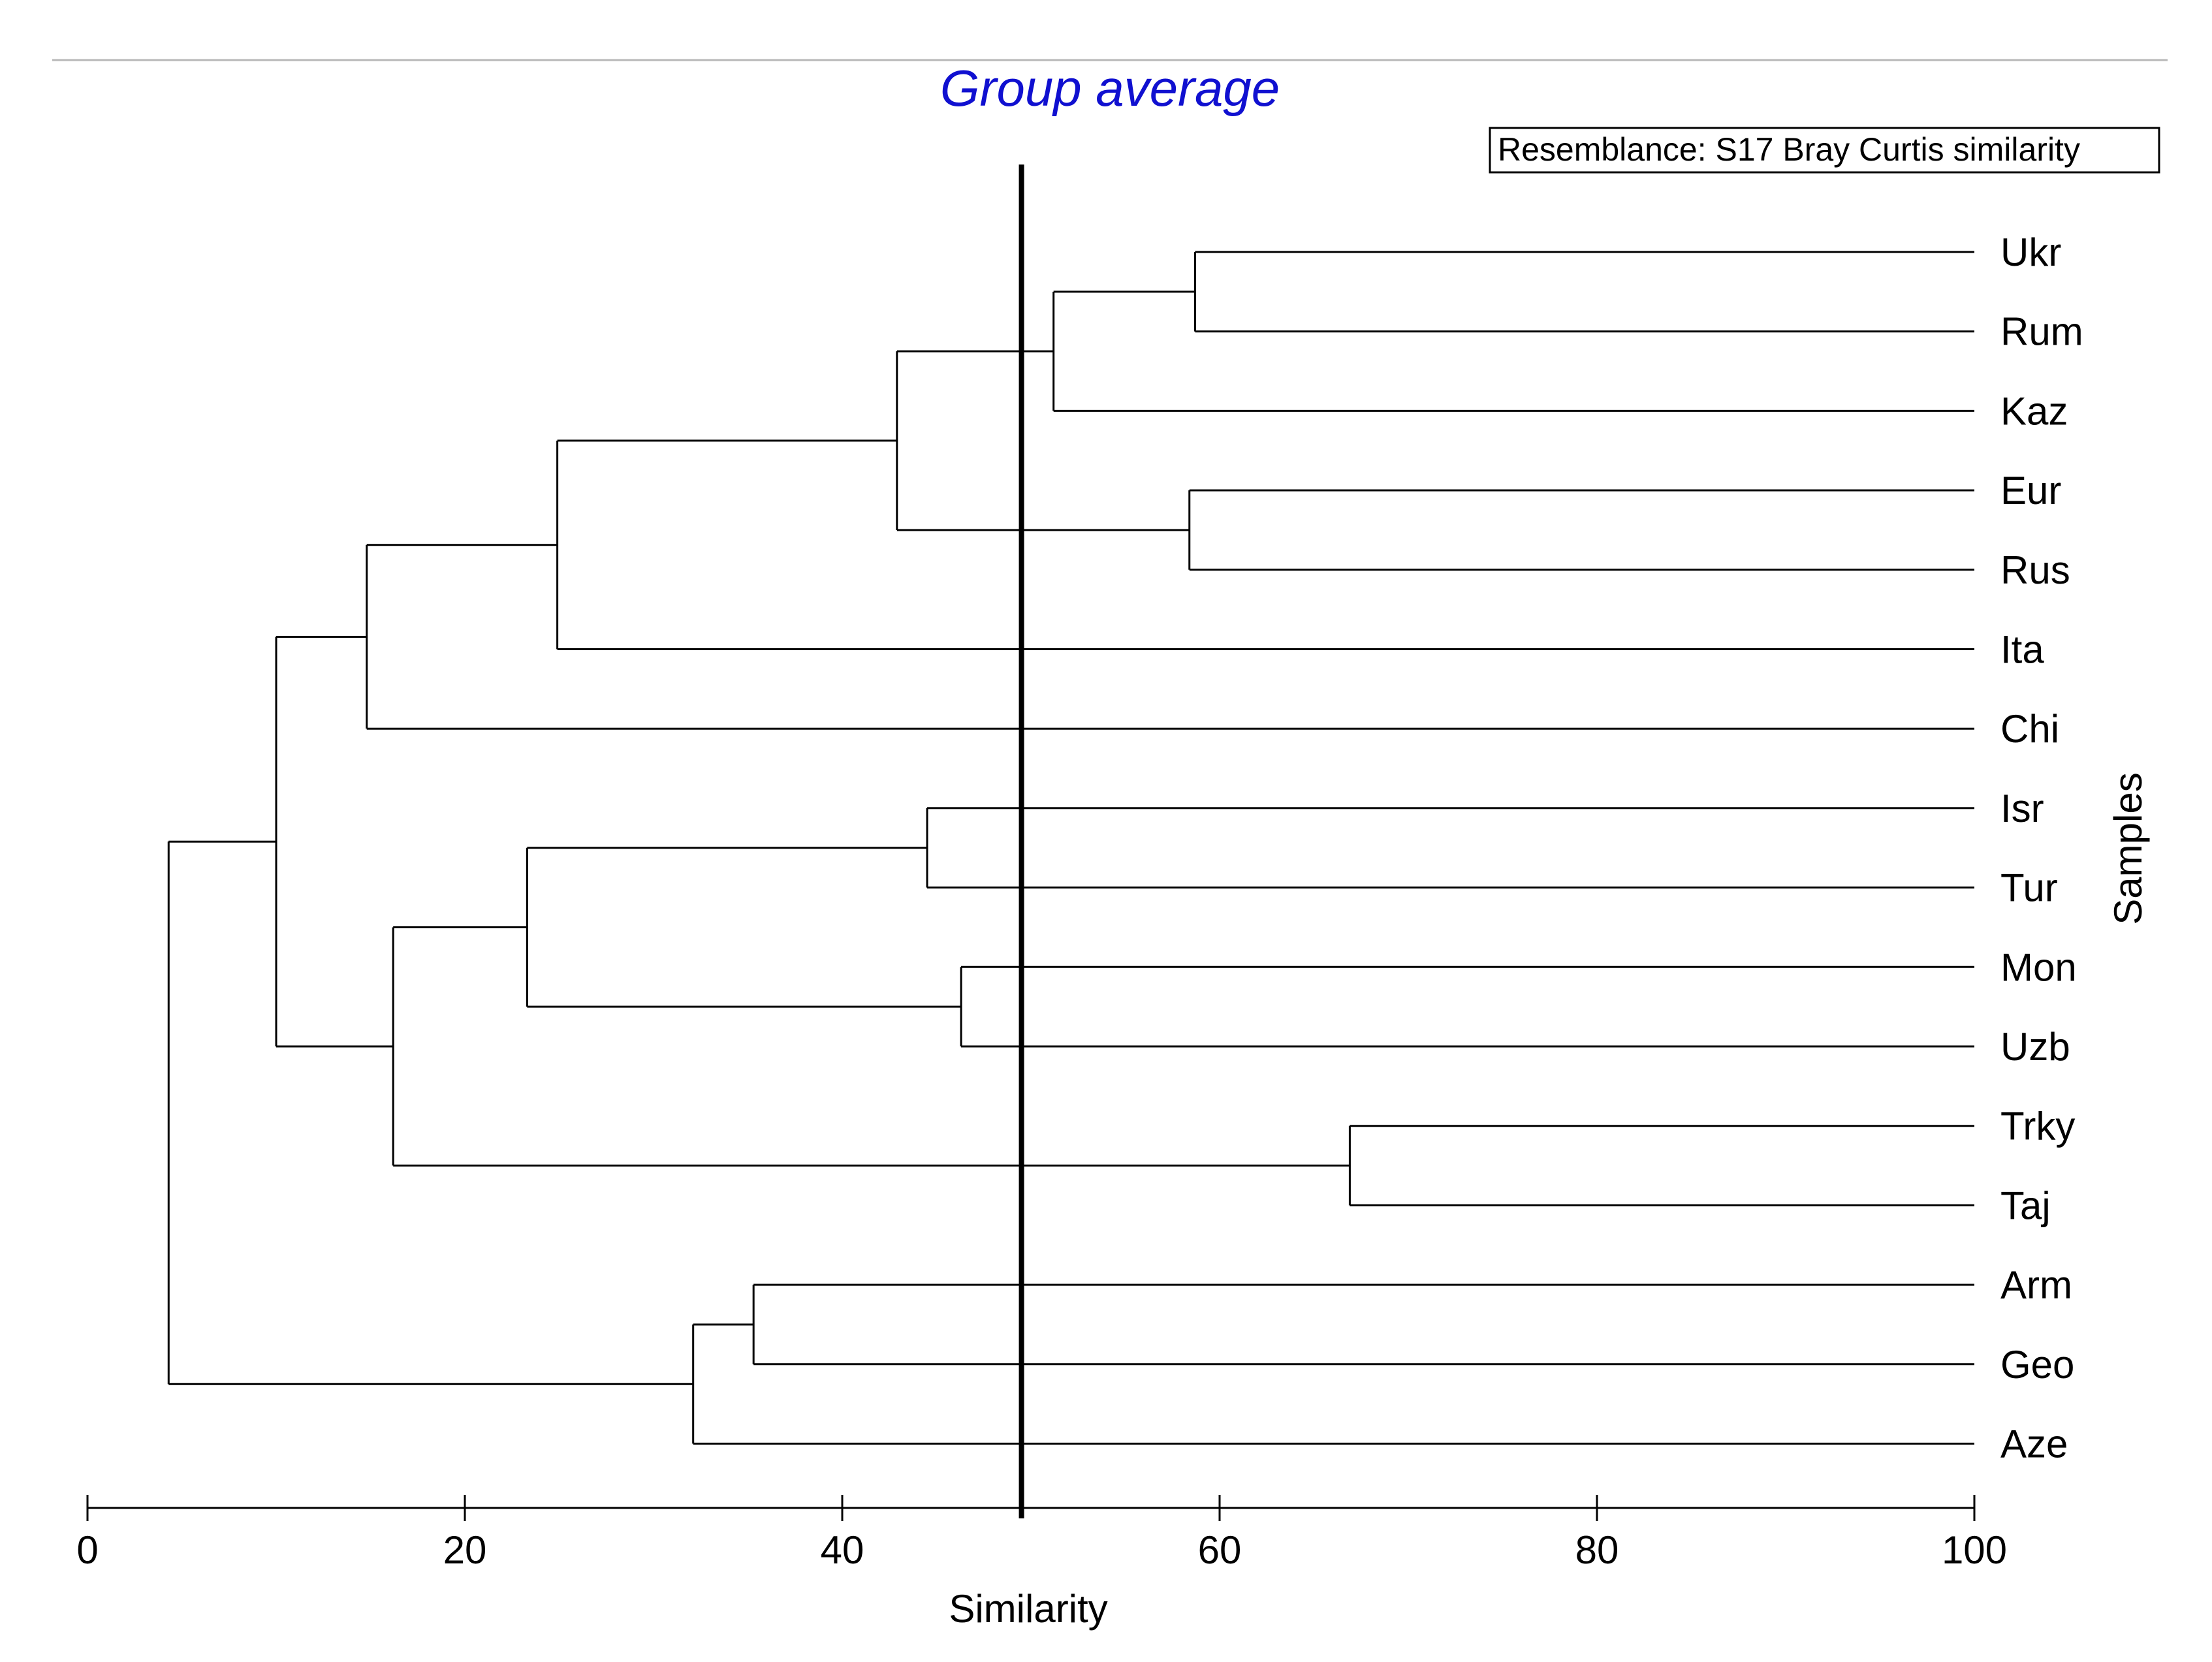 The image size is (2212, 1662). I want to click on chart-title: Group average, so click(1110, 88).